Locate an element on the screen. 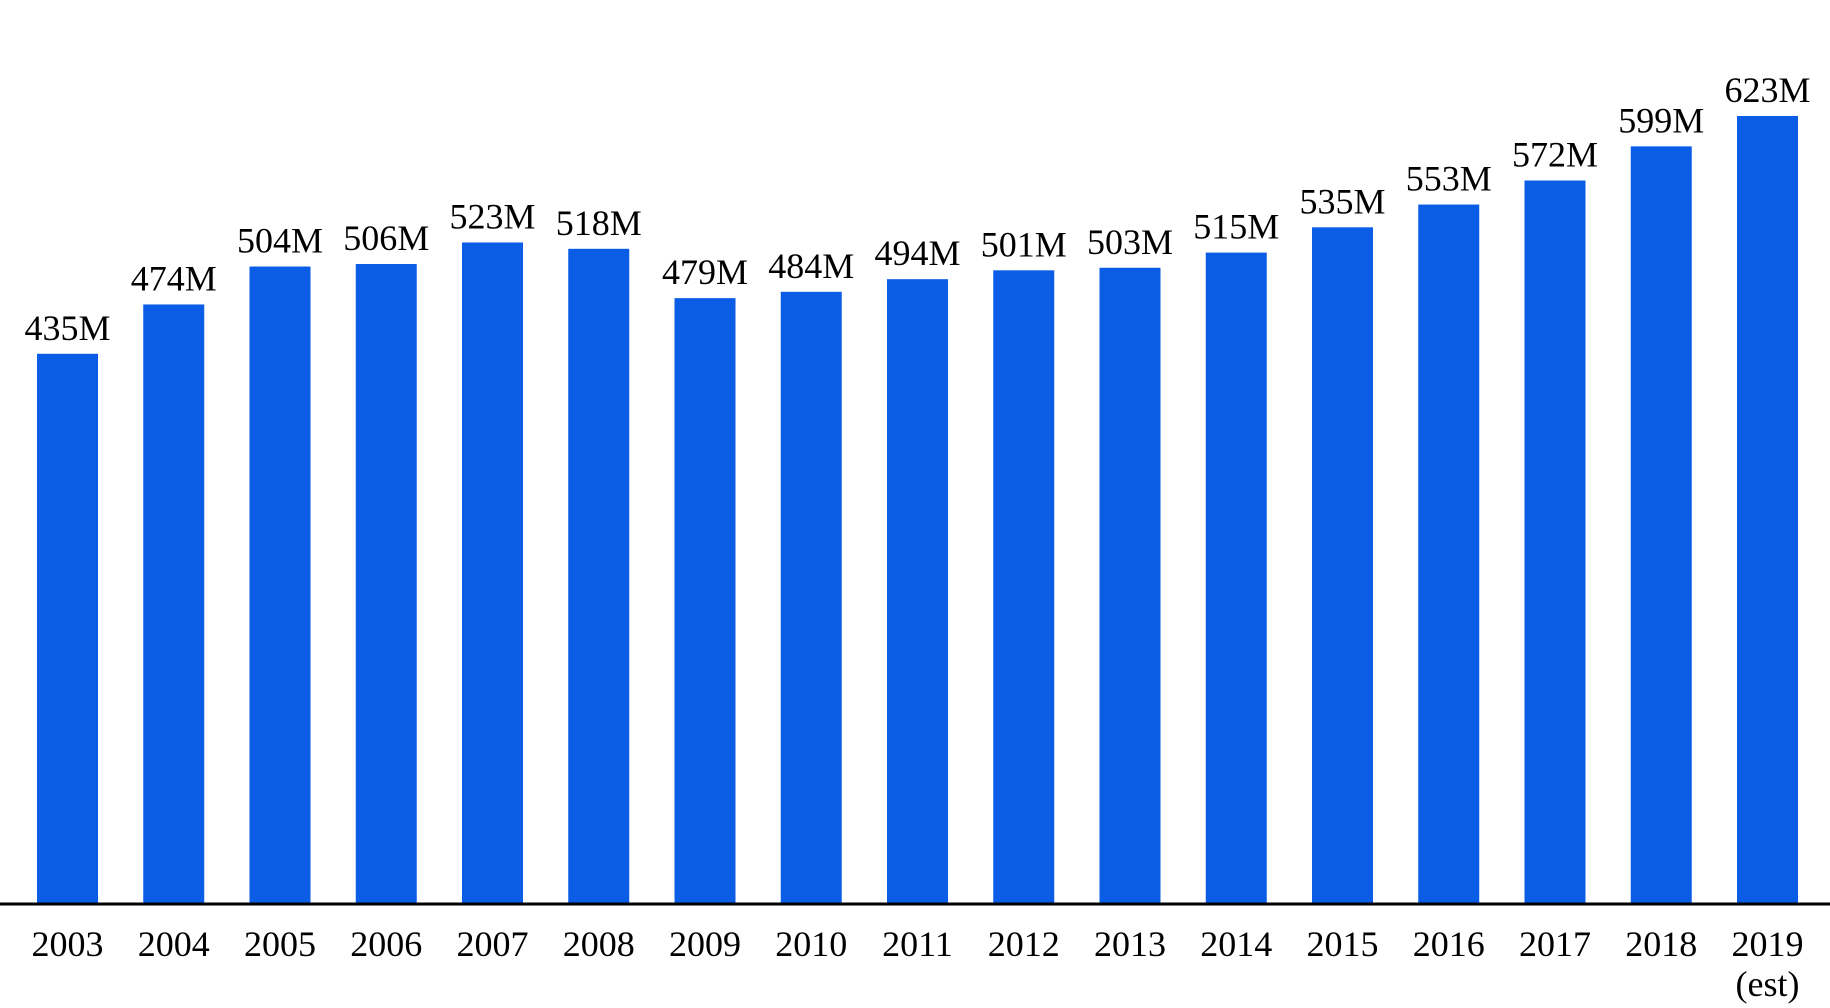  x-tick-label-1: 2004 is located at coordinates (174, 944).